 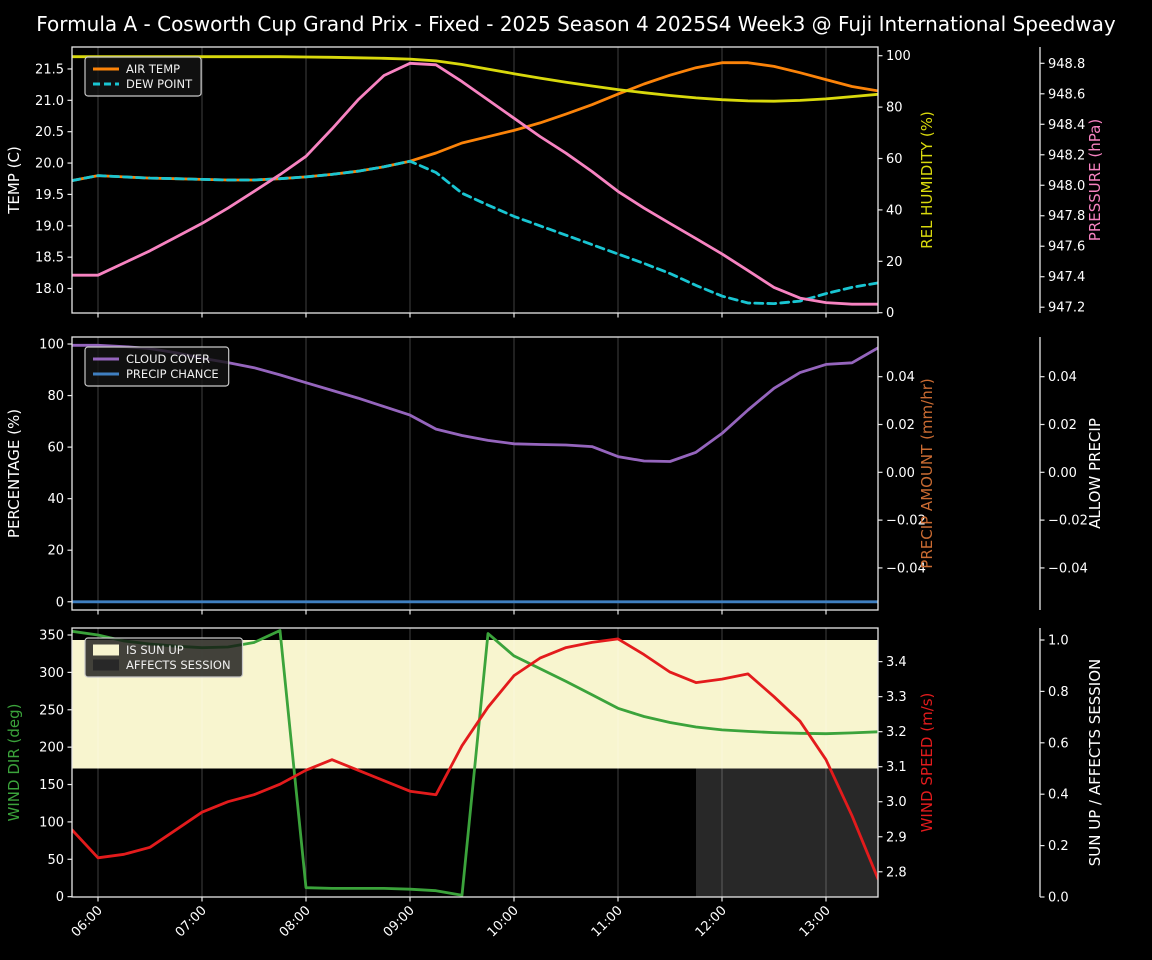 I want to click on svg-text: 3.0, so click(x=896, y=802).